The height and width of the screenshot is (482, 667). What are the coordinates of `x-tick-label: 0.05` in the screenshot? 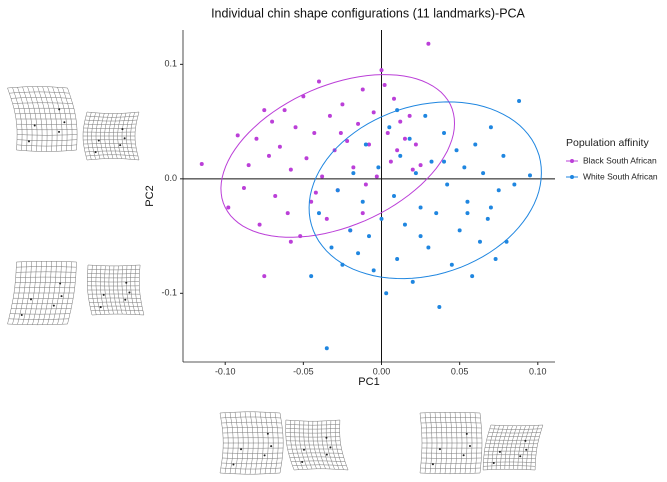 It's located at (460, 371).